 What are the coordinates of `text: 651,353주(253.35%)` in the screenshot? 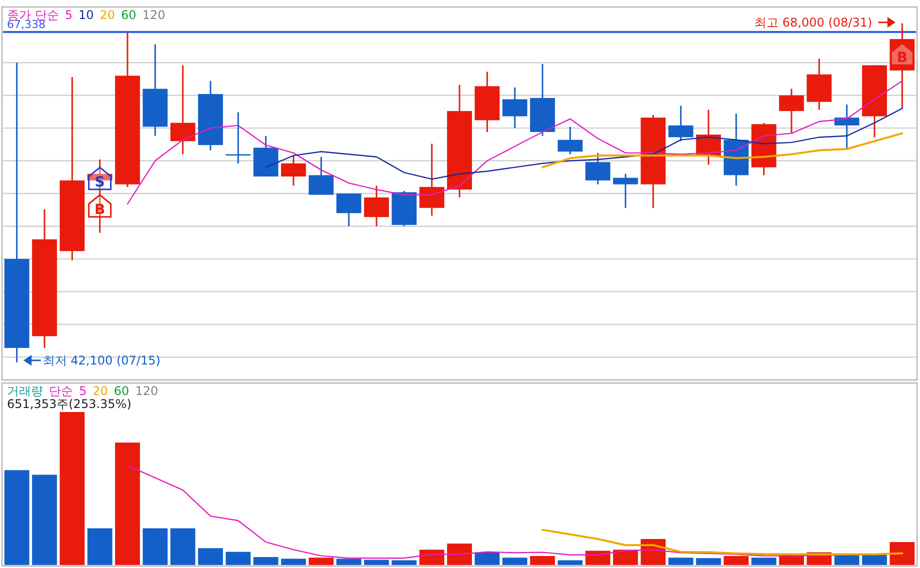 It's located at (69, 404).